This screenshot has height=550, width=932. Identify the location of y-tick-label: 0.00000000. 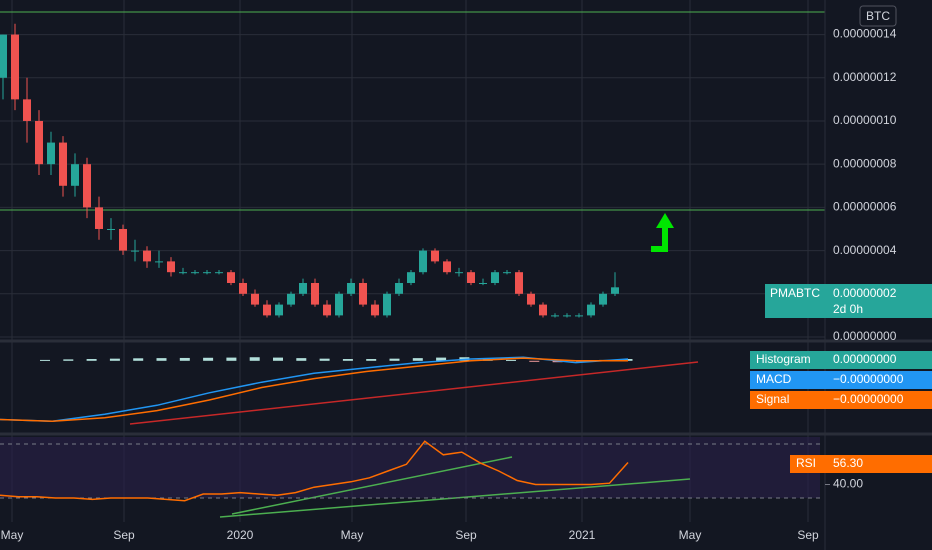
(865, 336).